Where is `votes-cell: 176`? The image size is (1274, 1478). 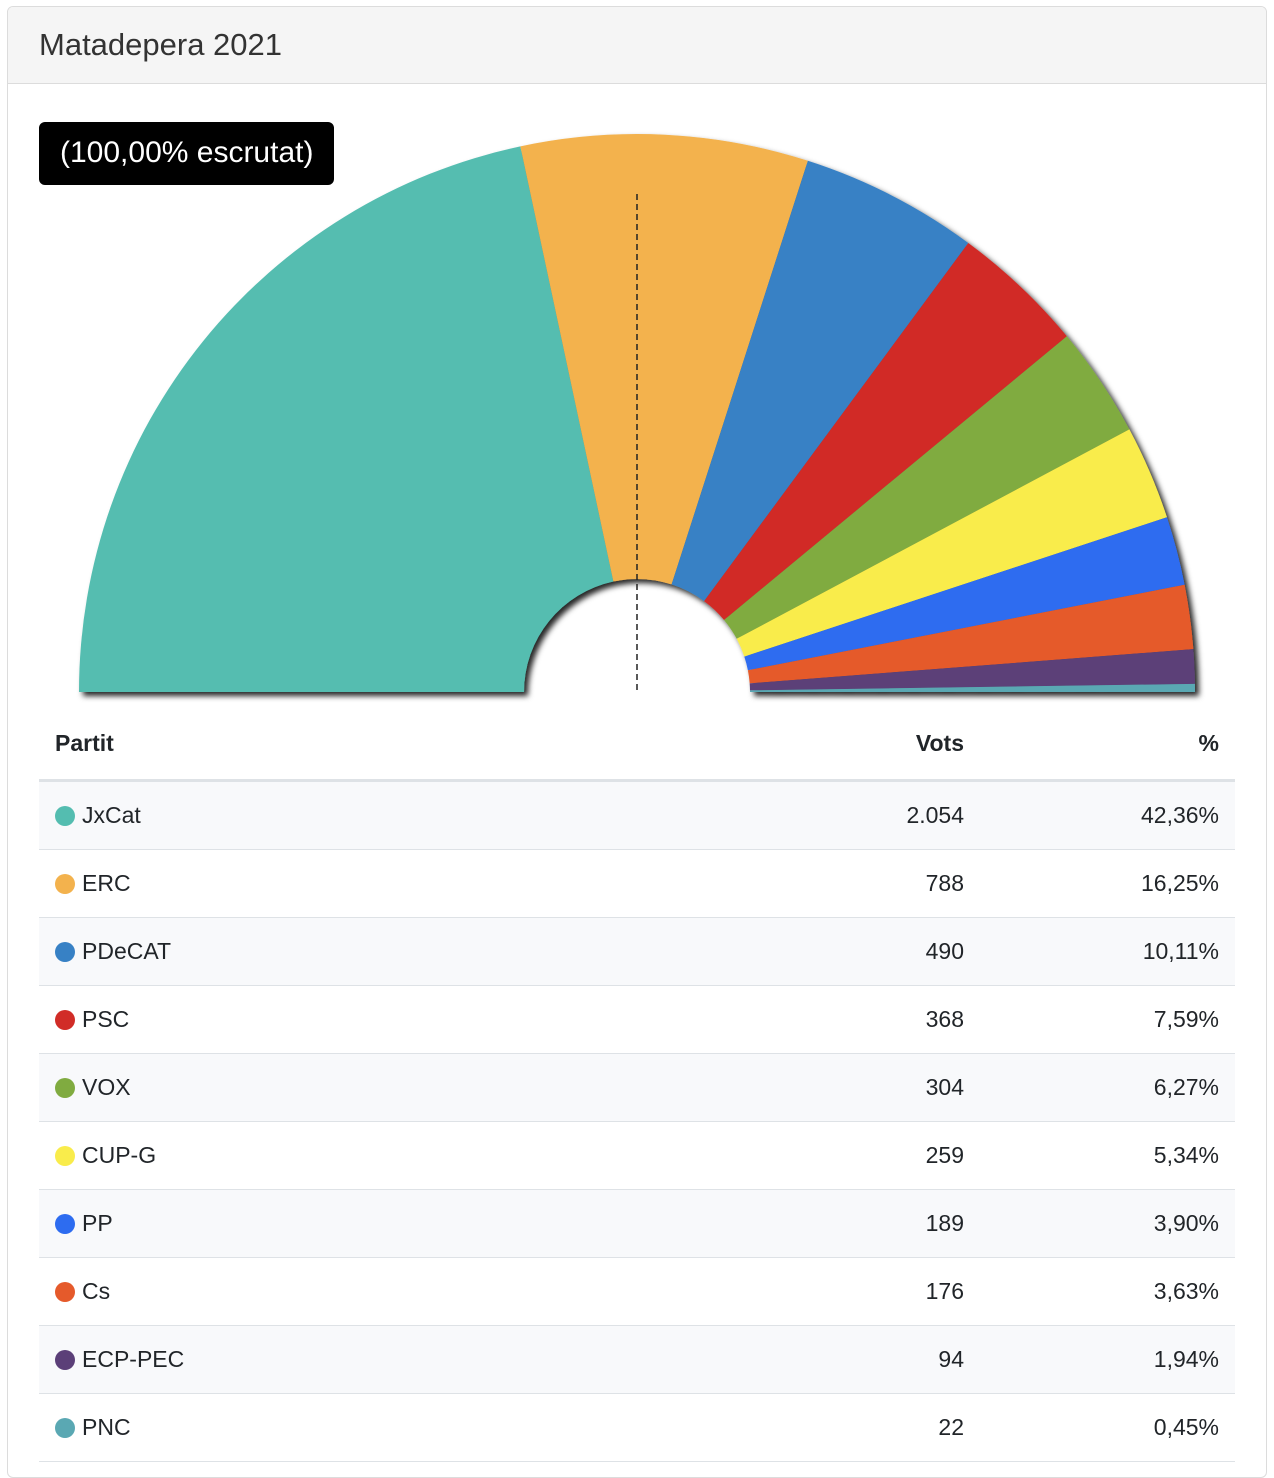
votes-cell: 176 is located at coordinates (864, 1291).